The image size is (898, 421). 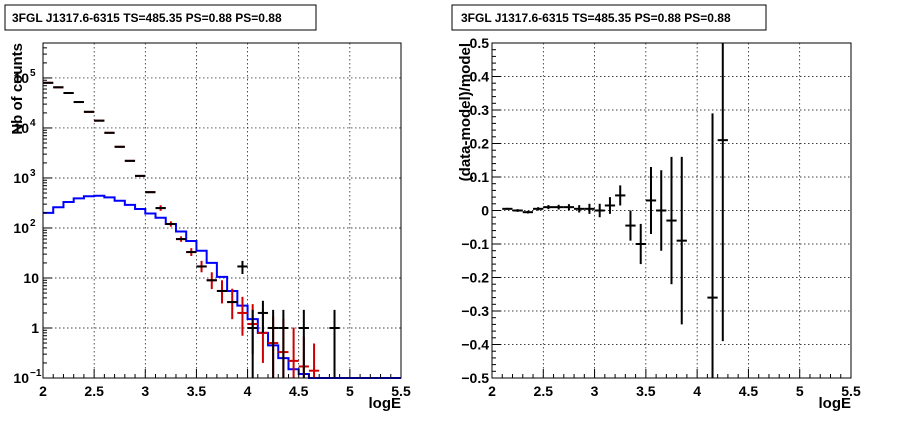 I want to click on right-x-axis: 2 2.5 3 3.5 4 4.5 5 5.5, so click(x=674, y=384).